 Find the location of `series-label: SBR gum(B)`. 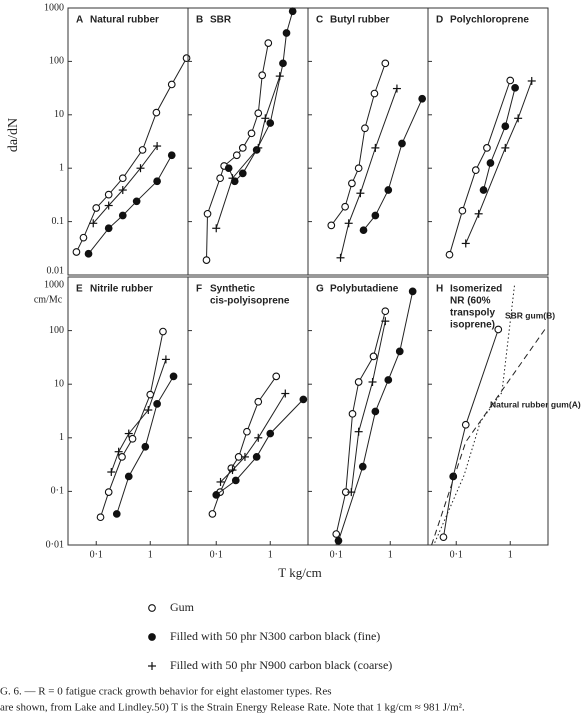

series-label: SBR gum(B) is located at coordinates (530, 315).